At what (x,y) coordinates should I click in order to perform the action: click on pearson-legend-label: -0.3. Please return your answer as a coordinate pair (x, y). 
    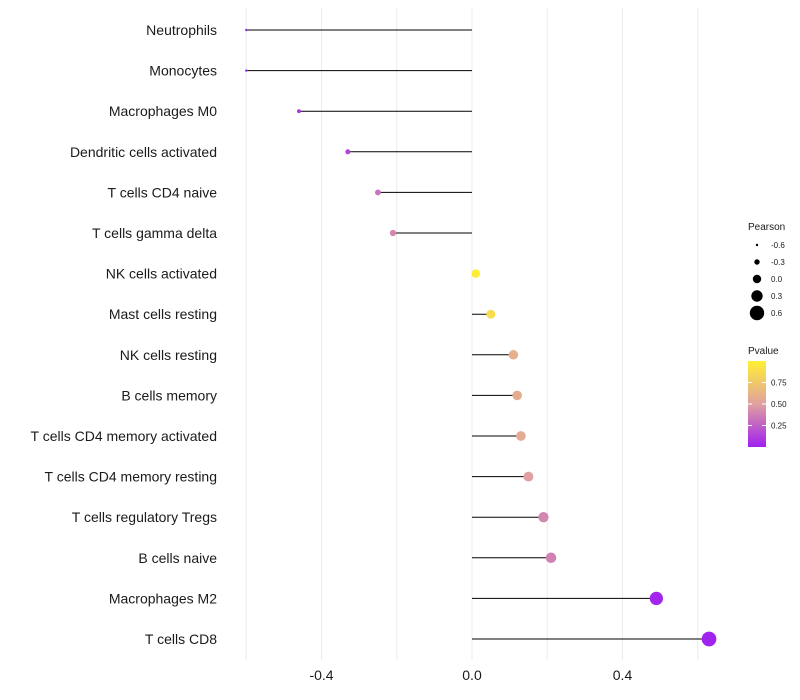
    Looking at the image, I should click on (778, 262).